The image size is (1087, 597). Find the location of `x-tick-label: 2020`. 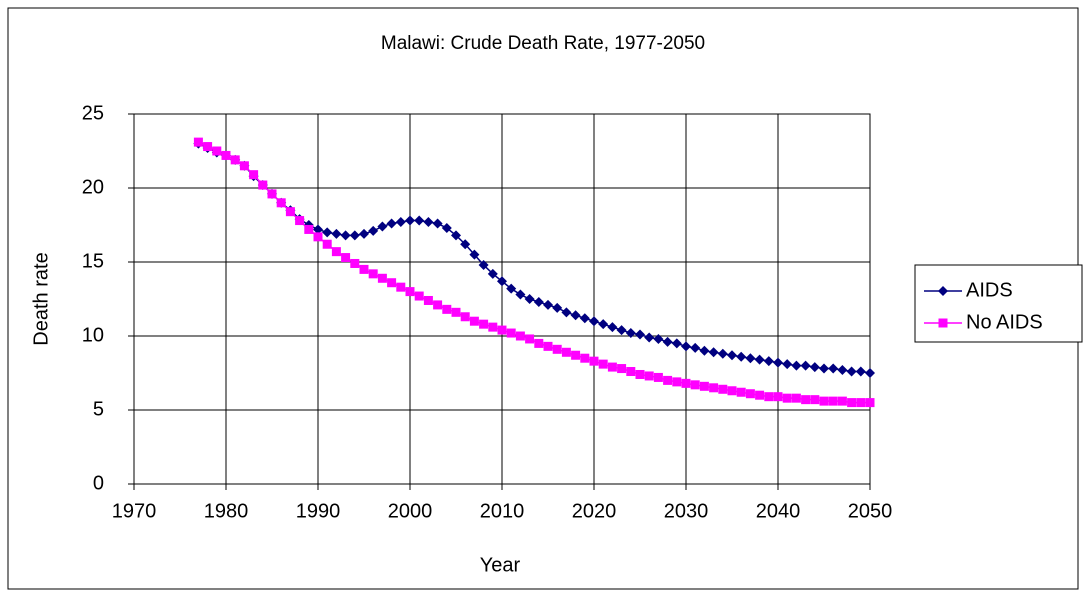

x-tick-label: 2020 is located at coordinates (594, 511).